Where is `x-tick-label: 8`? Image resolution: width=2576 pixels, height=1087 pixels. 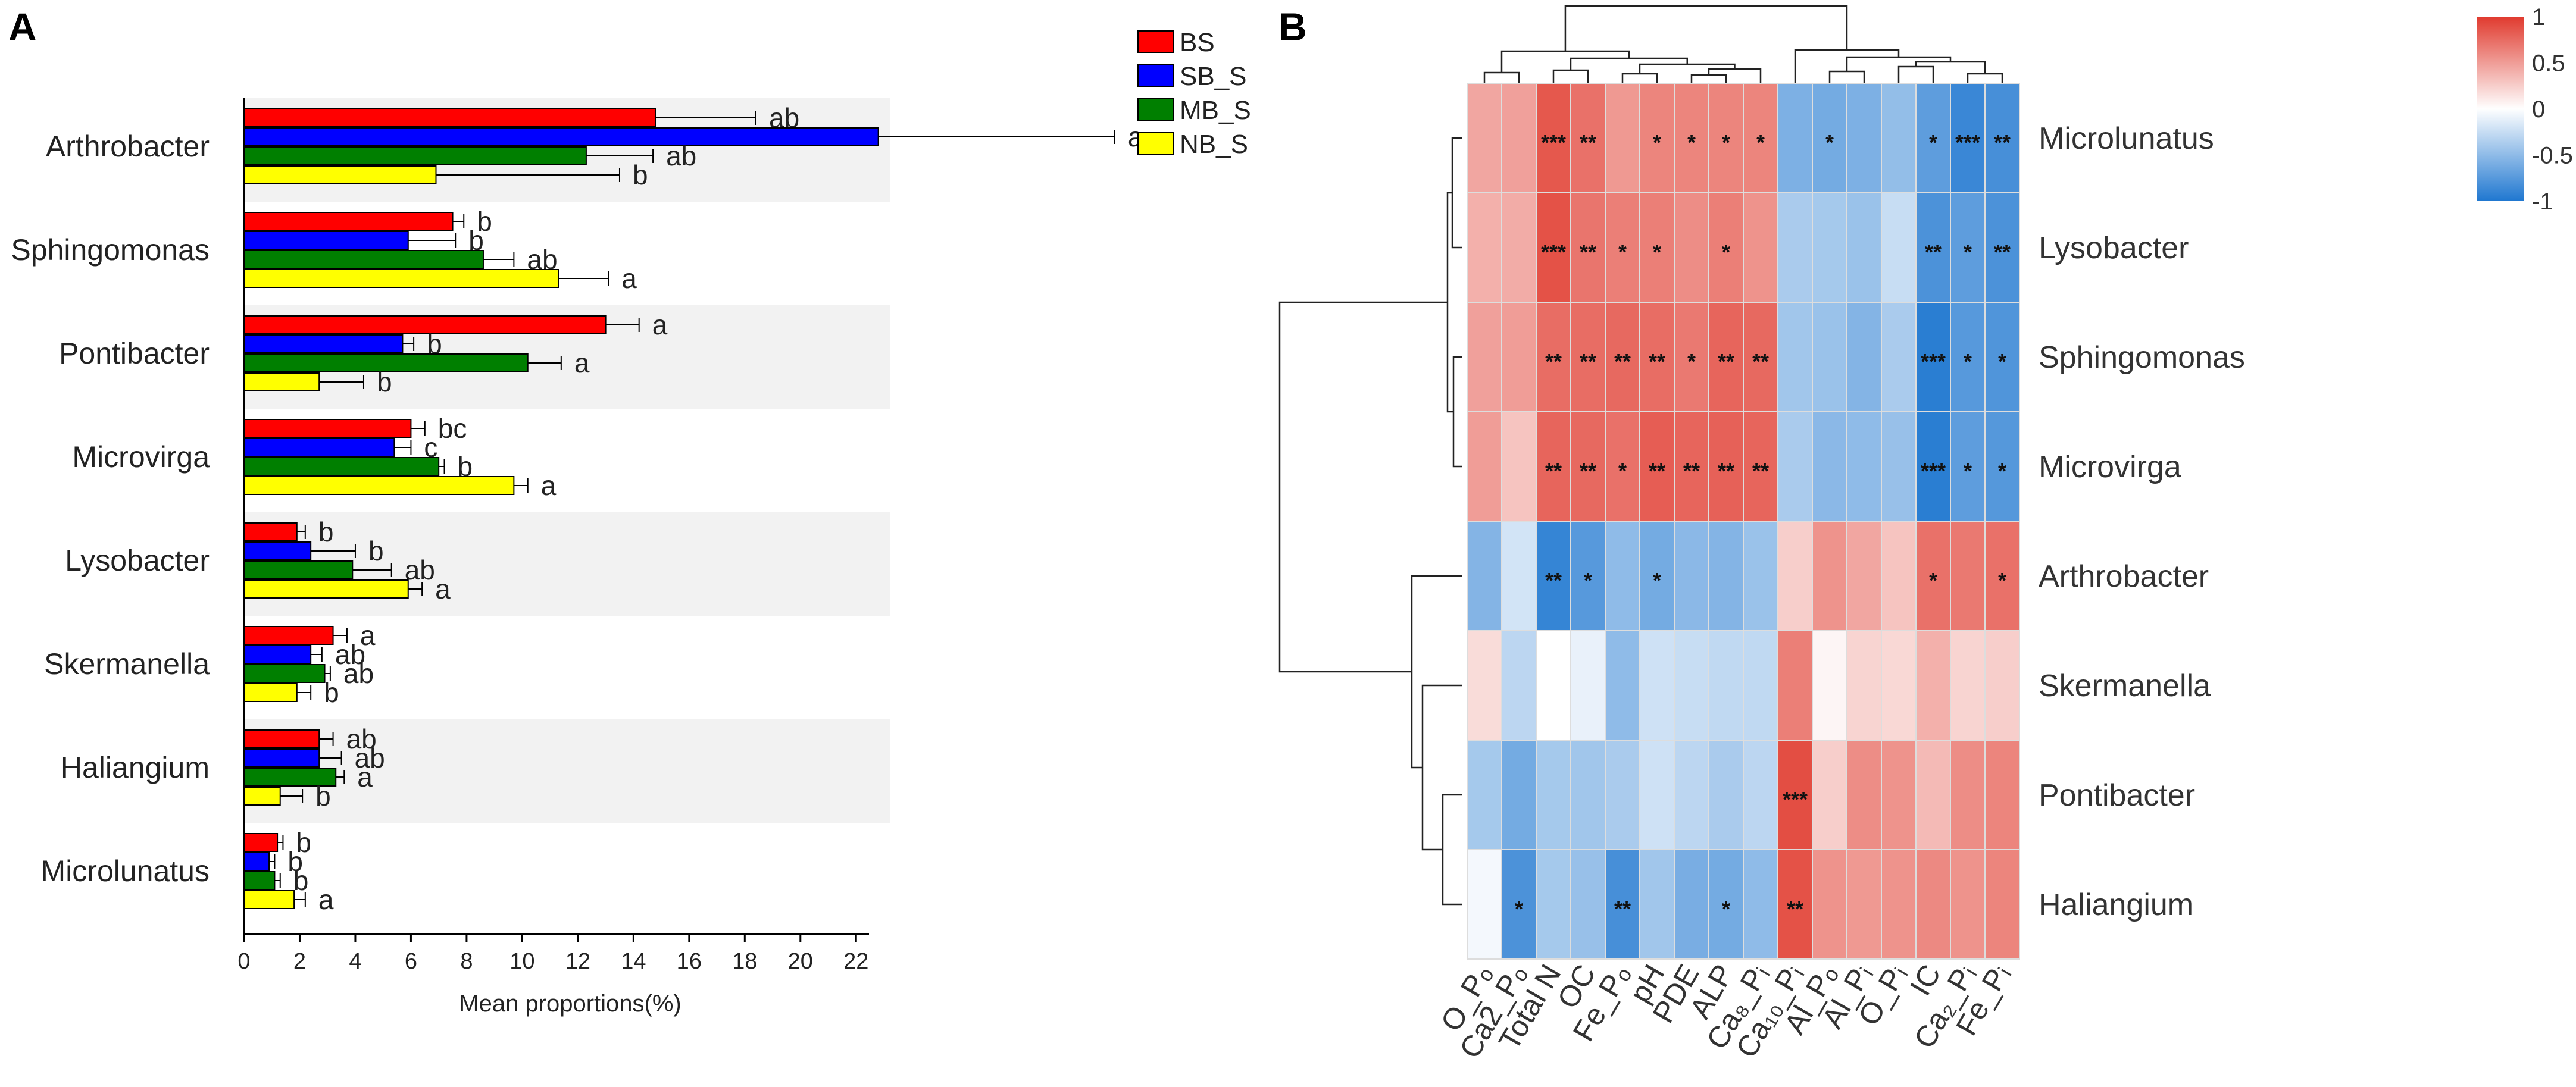 x-tick-label: 8 is located at coordinates (466, 961).